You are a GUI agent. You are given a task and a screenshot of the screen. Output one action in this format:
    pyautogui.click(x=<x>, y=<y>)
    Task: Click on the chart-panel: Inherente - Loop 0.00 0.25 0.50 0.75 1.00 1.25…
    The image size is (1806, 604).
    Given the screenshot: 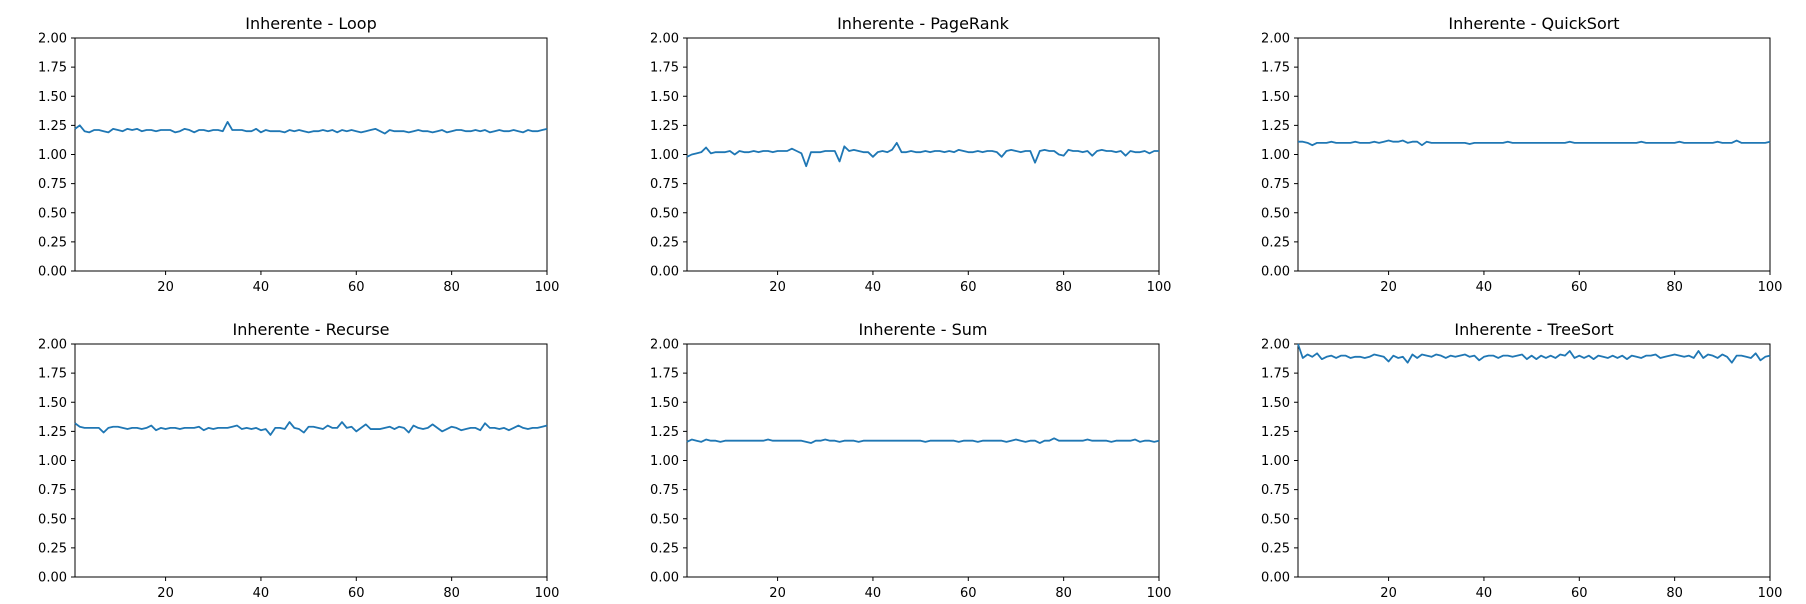 What is the action you would take?
    pyautogui.click(x=298, y=154)
    